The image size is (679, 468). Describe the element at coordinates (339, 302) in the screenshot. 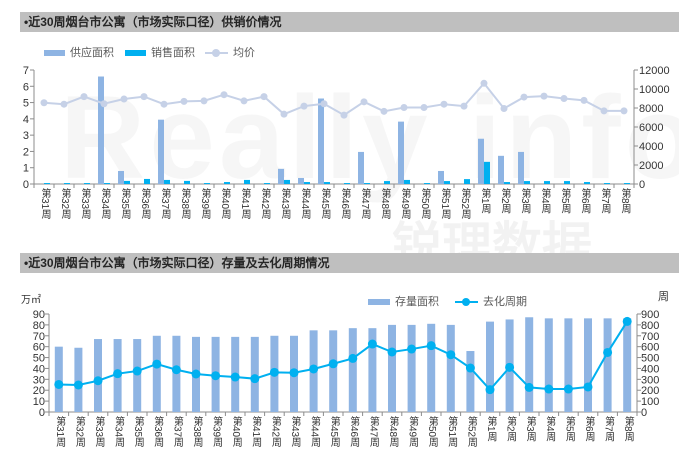

I see `chart2-legend: 存量面积 去化周期` at that location.